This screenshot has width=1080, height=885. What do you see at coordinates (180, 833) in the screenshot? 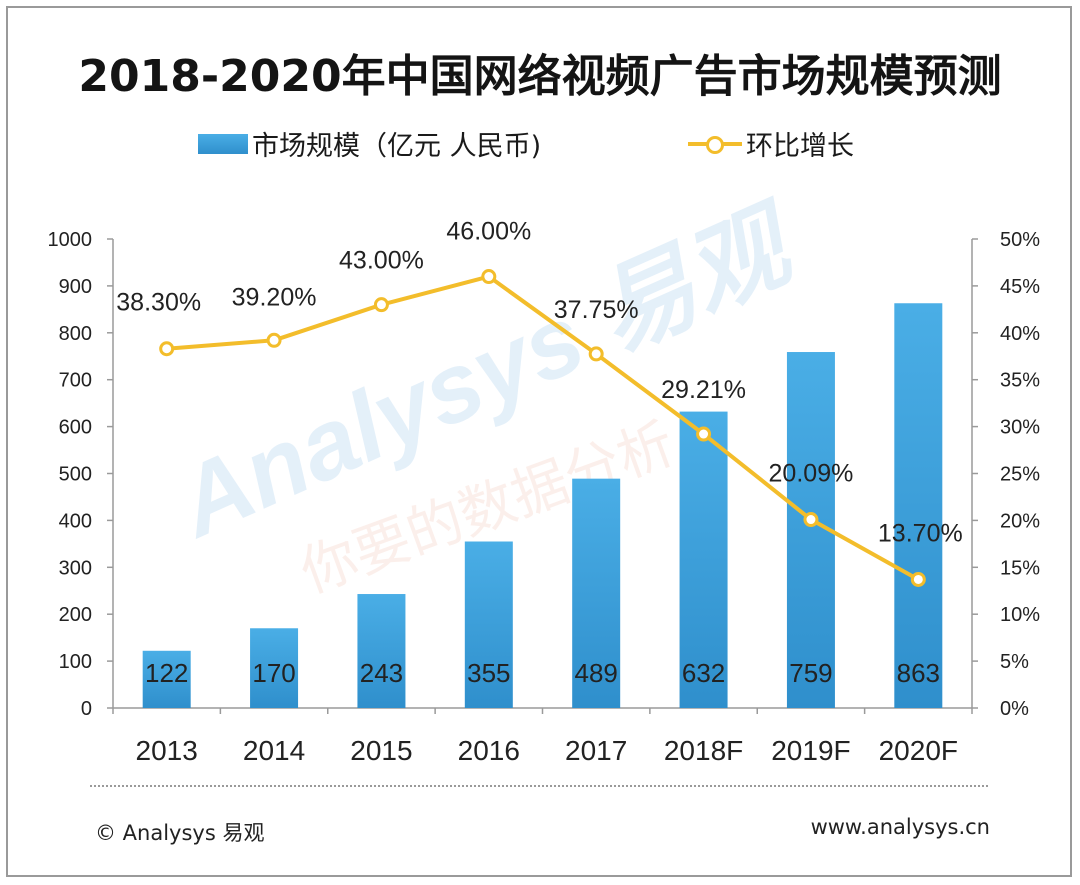
I see `footer-copyright: © Analysys 易观` at bounding box center [180, 833].